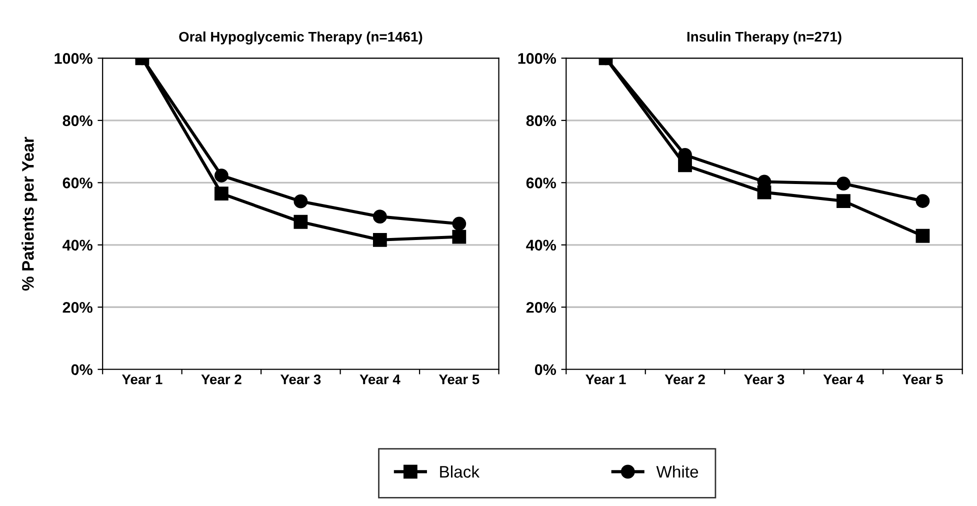  What do you see at coordinates (460, 471) in the screenshot?
I see `legend-label: Black` at bounding box center [460, 471].